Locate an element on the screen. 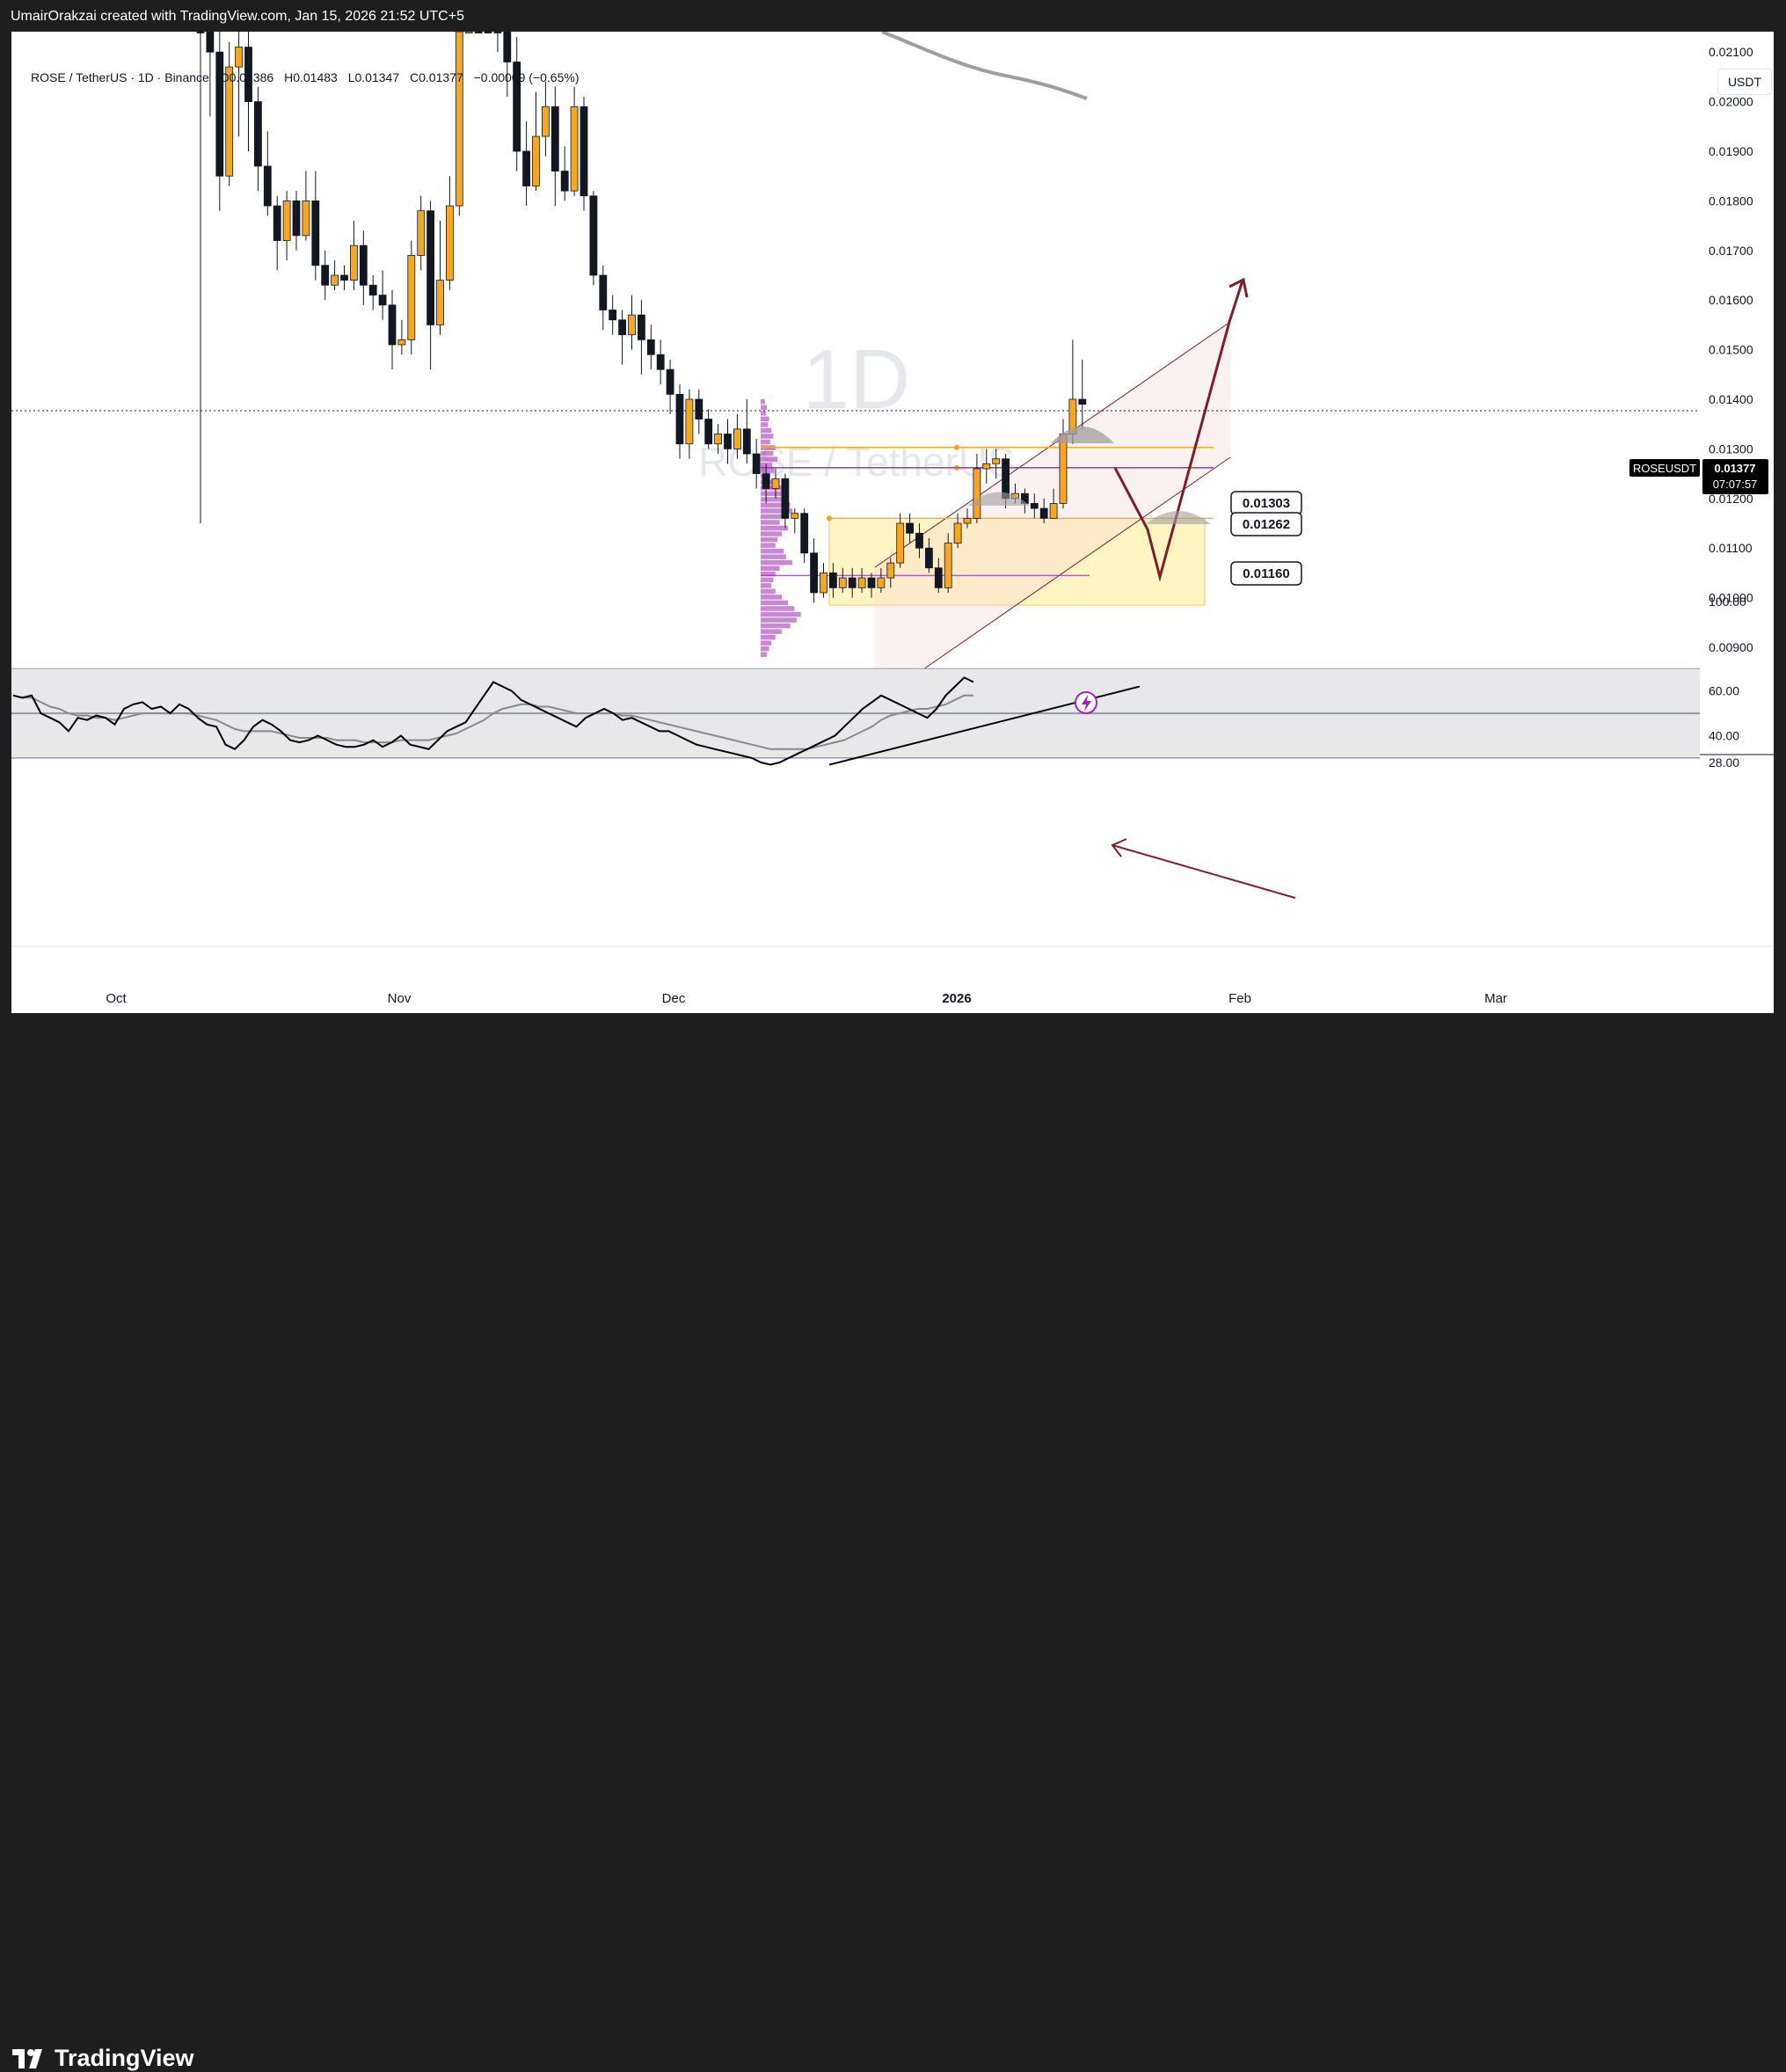  rsi-pane is located at coordinates (856, 783).